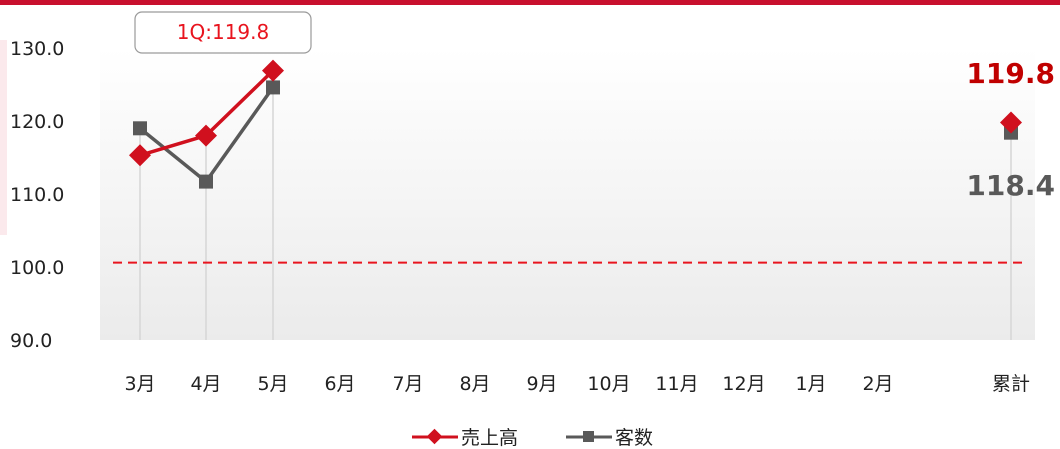  What do you see at coordinates (608, 384) in the screenshot?
I see `x-tick-label: 10月` at bounding box center [608, 384].